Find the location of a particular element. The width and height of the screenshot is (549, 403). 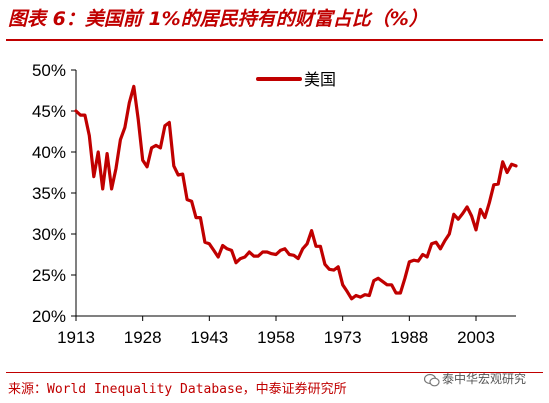

watermark: 泰中华宏观研究 is located at coordinates (475, 378).